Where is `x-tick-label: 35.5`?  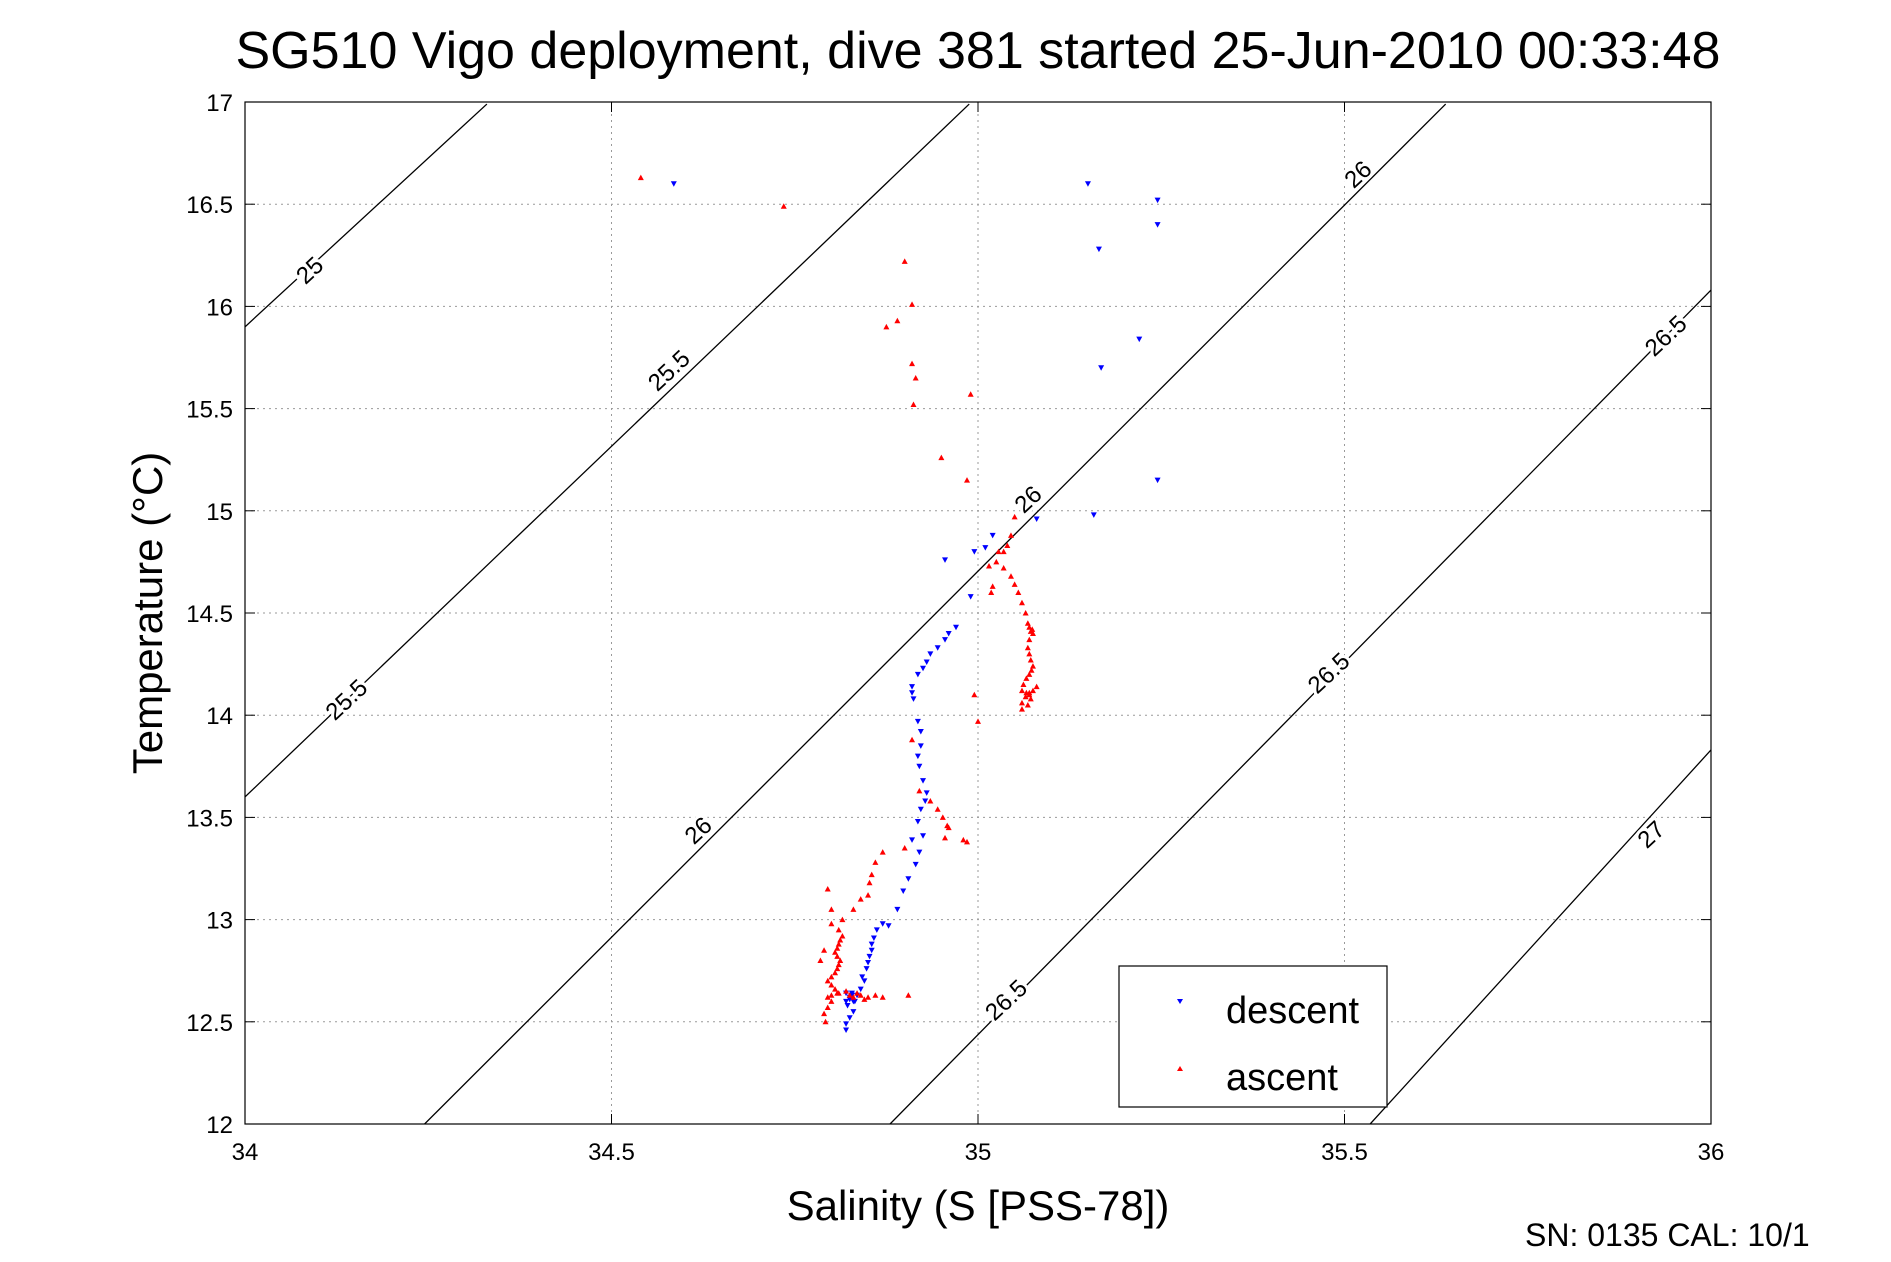
x-tick-label: 35.5 is located at coordinates (1344, 1152).